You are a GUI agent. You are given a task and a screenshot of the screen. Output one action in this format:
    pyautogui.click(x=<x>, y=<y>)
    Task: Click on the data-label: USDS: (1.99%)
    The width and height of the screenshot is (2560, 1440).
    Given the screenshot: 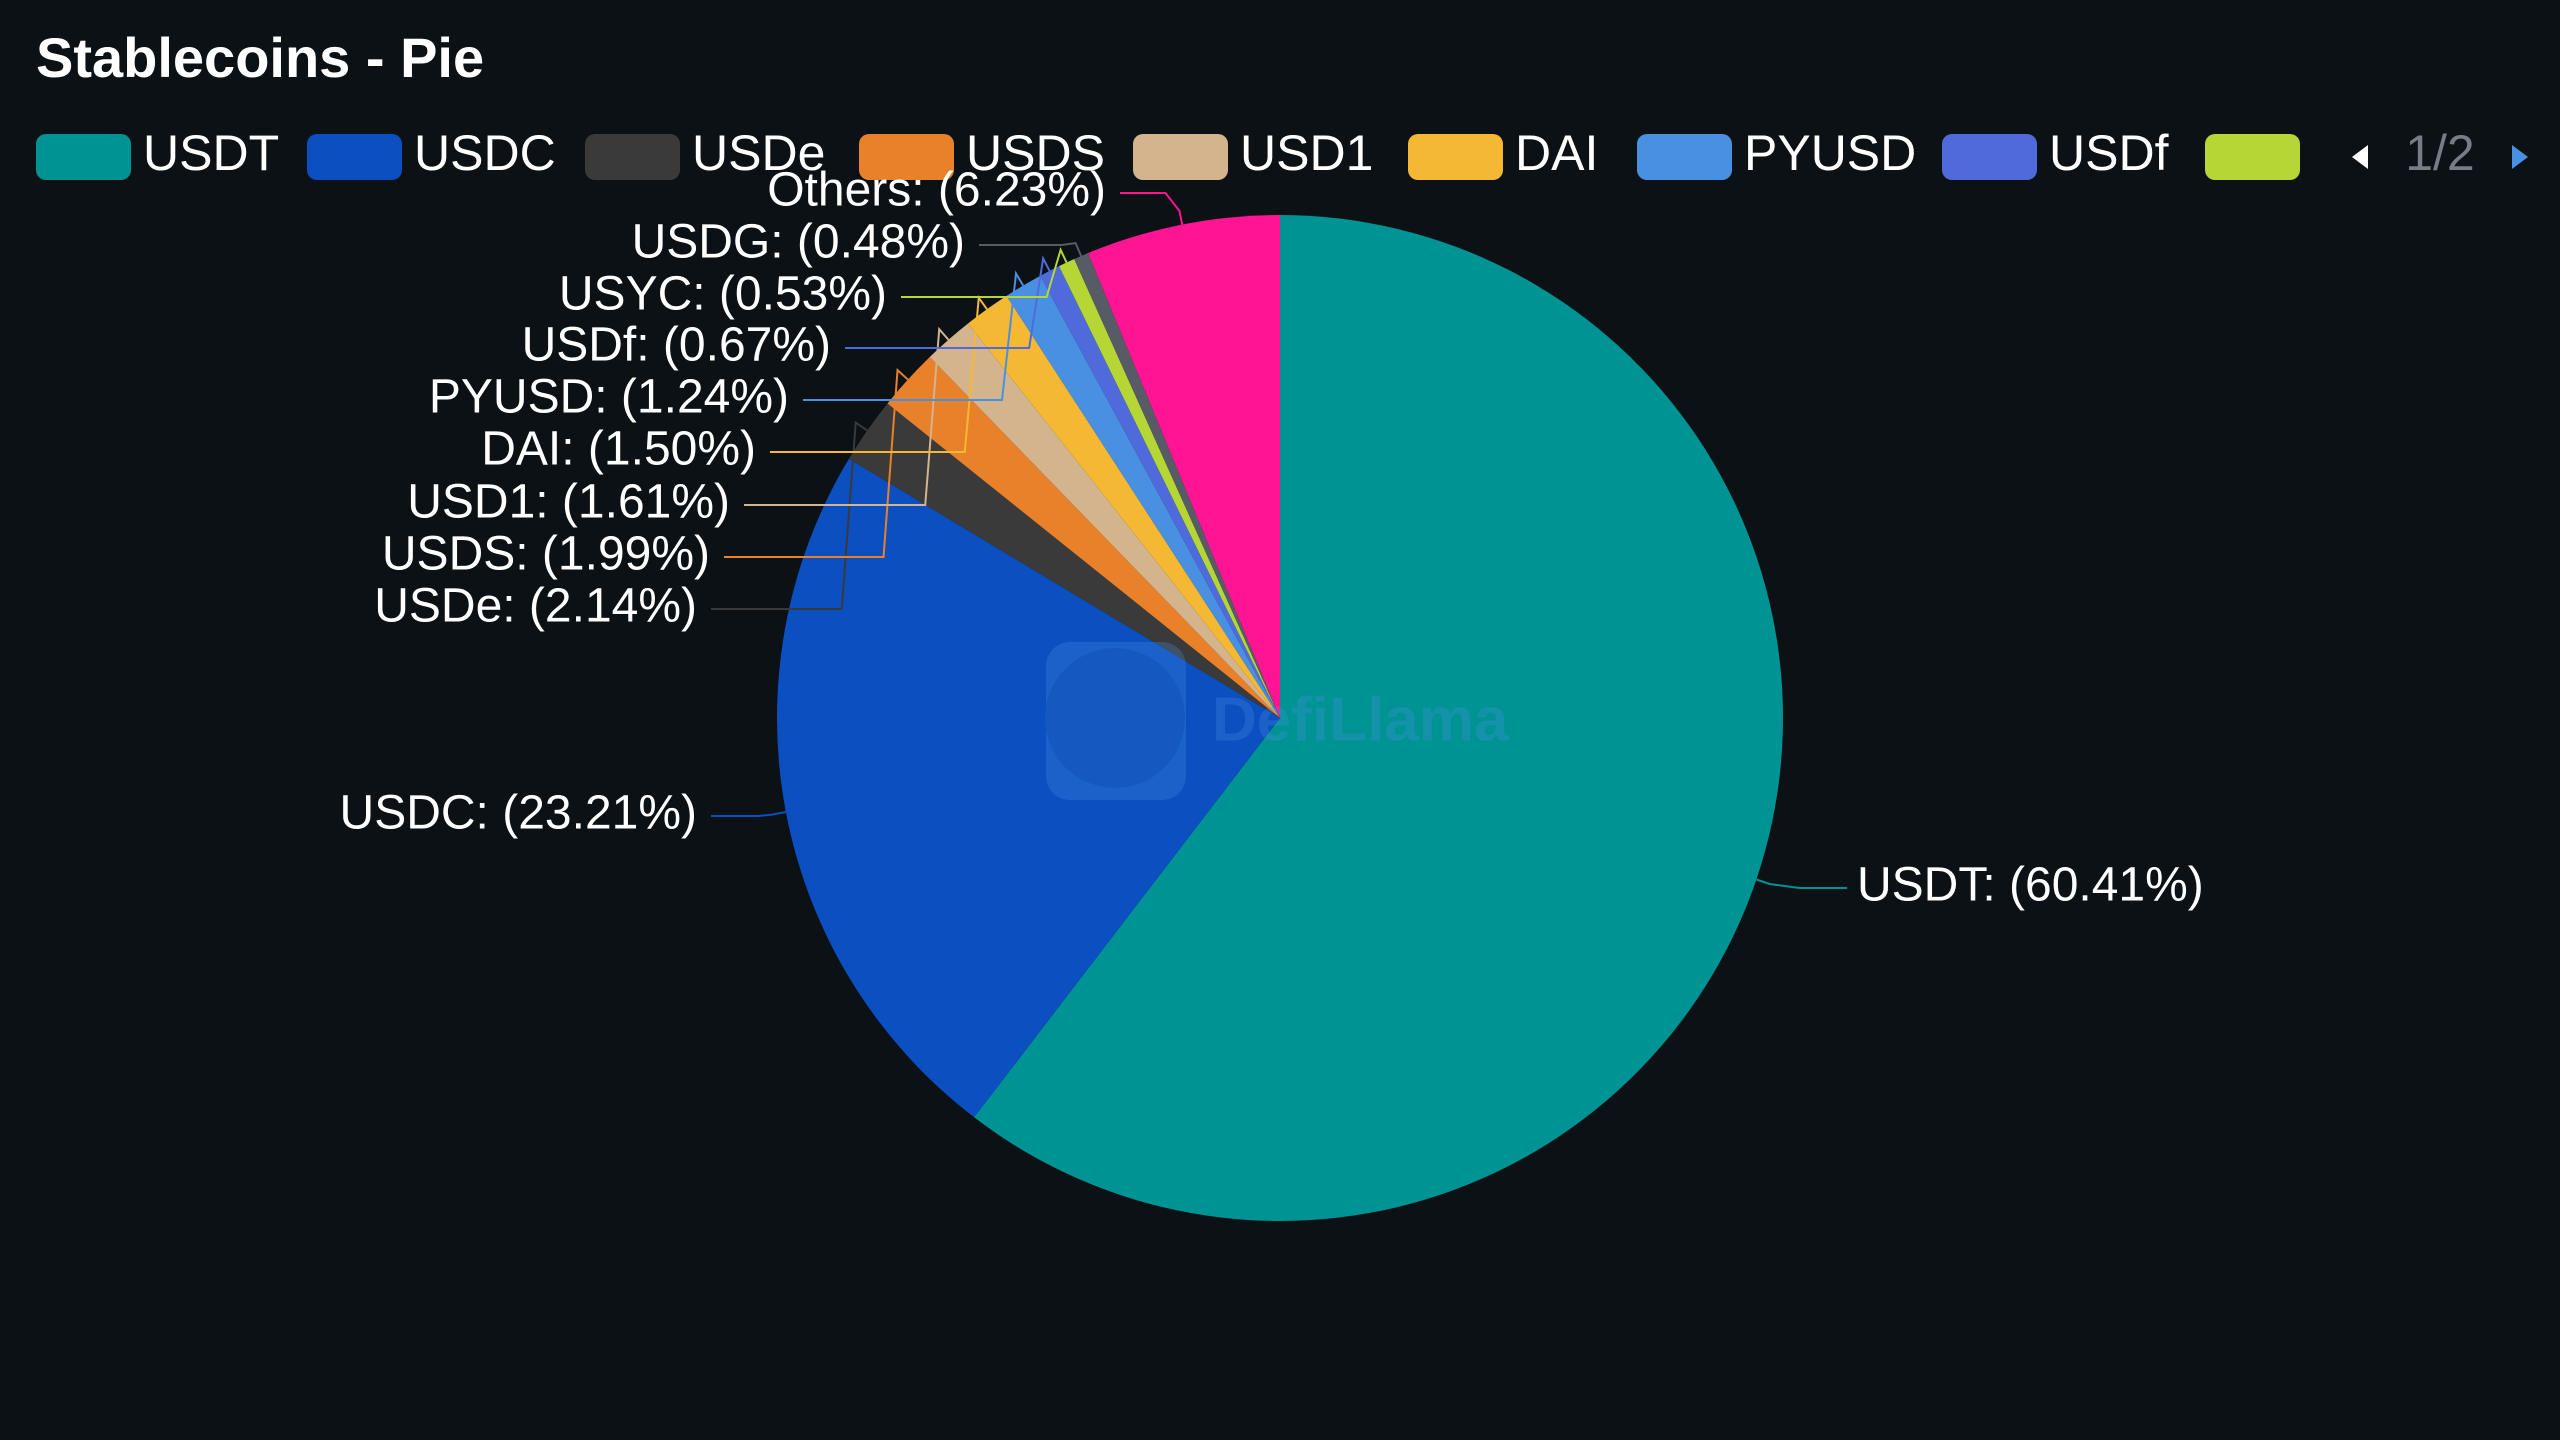 What is the action you would take?
    pyautogui.click(x=546, y=554)
    